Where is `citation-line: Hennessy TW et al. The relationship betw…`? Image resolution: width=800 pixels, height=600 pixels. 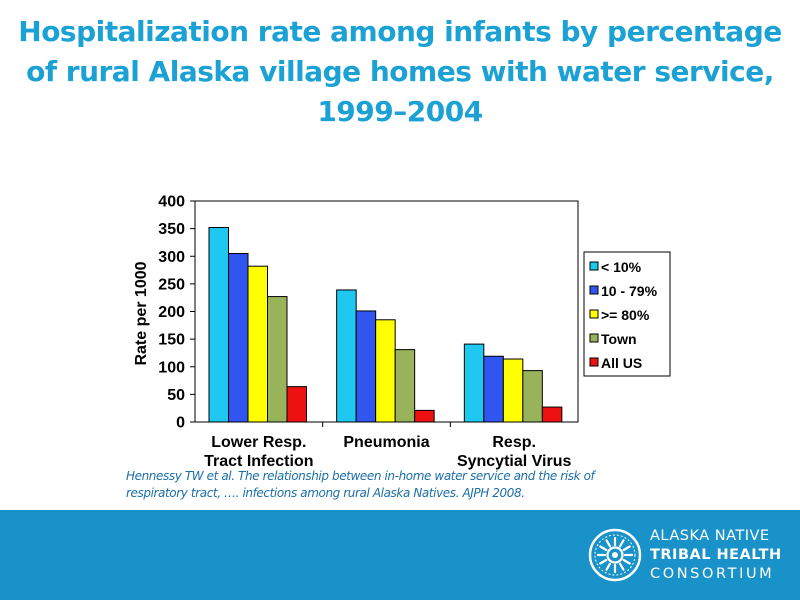 citation-line: Hennessy TW et al. The relationship betw… is located at coordinates (360, 476).